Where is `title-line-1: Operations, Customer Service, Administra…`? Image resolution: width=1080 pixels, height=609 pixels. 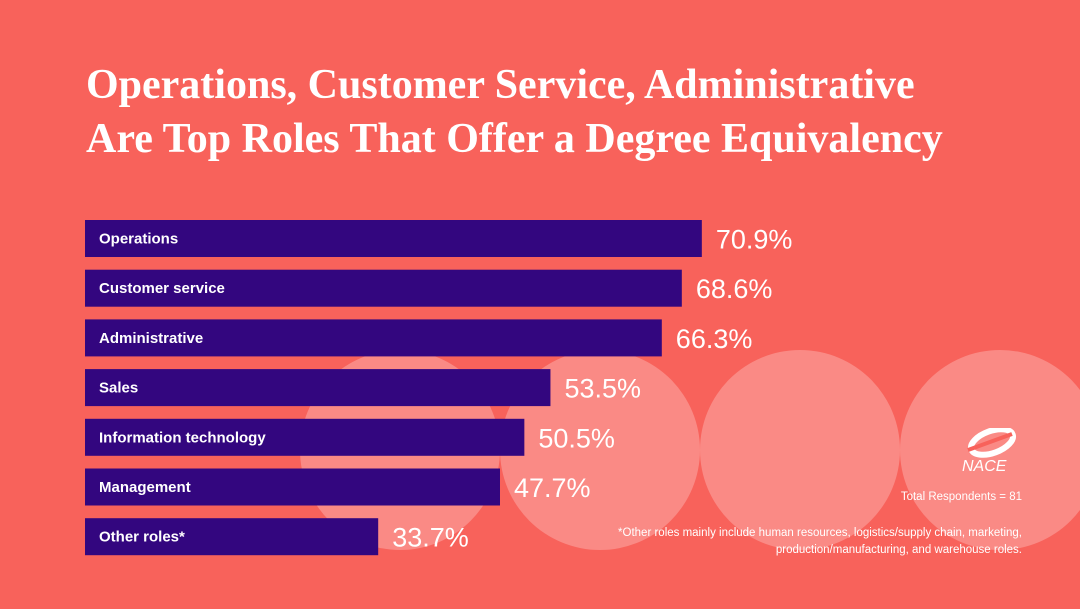
title-line-1: Operations, Customer Service, Administra… is located at coordinates (500, 85).